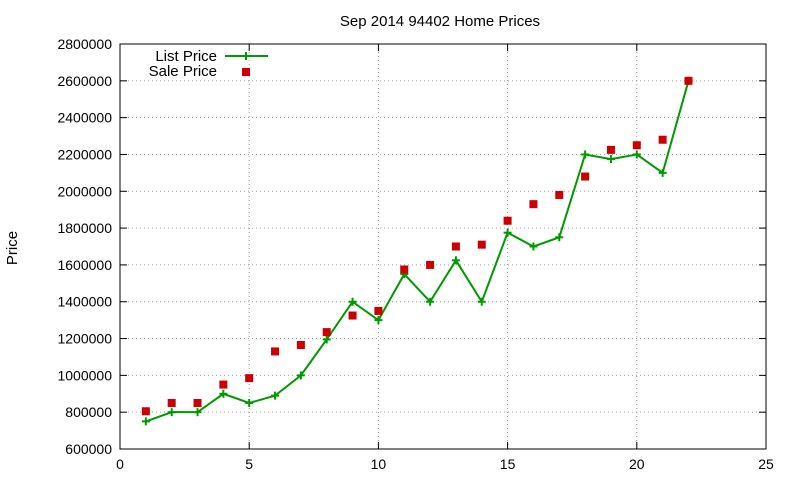 This screenshot has width=800, height=480. Describe the element at coordinates (88, 412) in the screenshot. I see `y-tick-label: 800000` at that location.